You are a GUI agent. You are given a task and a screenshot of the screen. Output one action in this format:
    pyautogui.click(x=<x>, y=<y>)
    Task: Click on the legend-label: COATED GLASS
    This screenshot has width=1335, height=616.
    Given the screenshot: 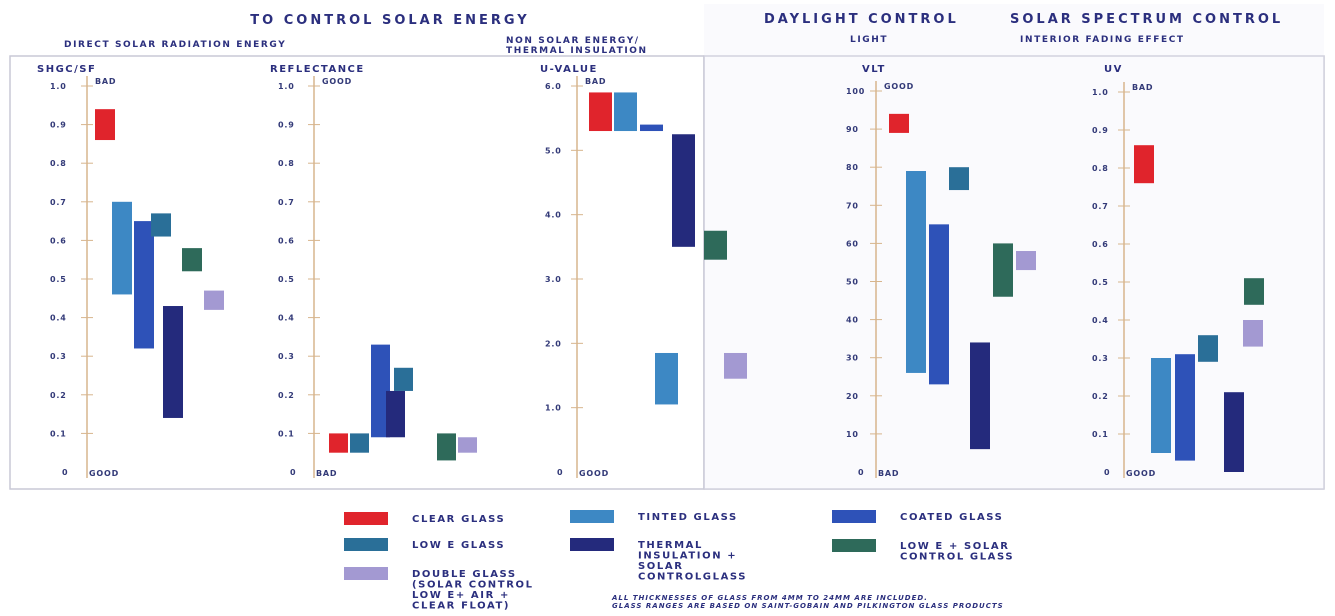 What is the action you would take?
    pyautogui.click(x=951, y=517)
    